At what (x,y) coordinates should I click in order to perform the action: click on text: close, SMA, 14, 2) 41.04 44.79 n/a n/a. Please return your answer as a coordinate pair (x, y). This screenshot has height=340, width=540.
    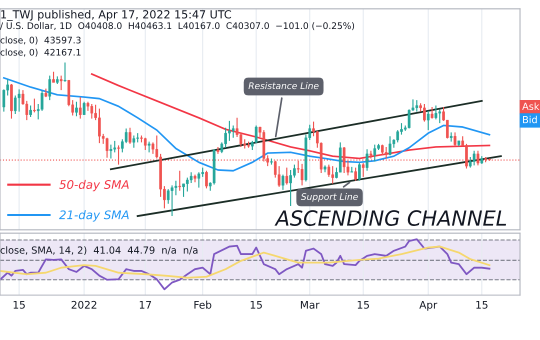
    Looking at the image, I should click on (99, 250).